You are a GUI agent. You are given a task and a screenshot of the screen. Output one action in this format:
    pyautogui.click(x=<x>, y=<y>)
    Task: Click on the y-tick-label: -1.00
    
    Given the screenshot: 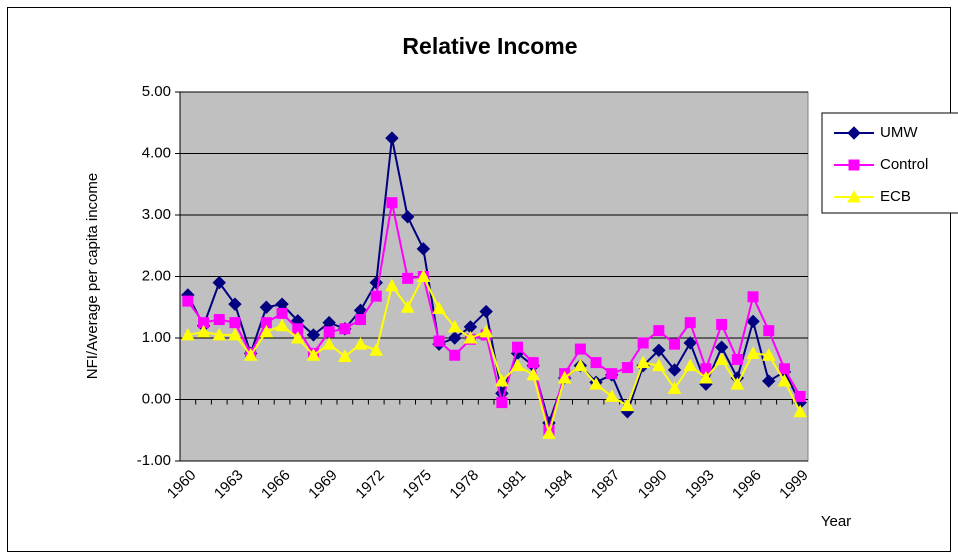 What is the action you would take?
    pyautogui.click(x=154, y=460)
    